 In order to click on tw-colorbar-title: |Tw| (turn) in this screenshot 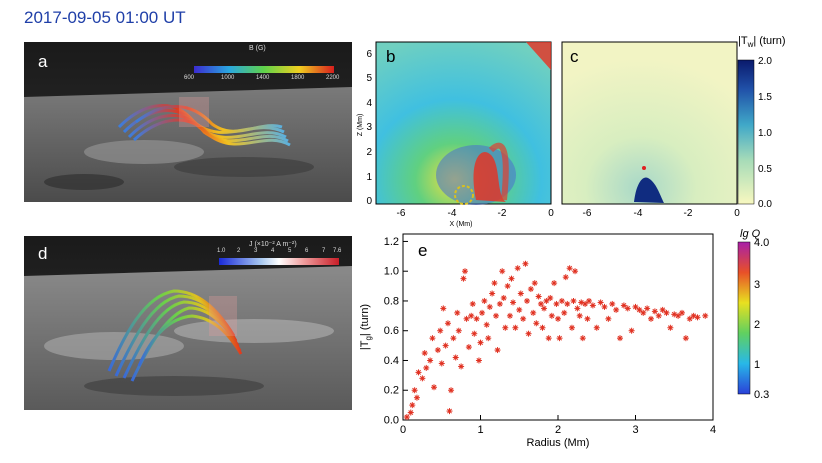, I will do `click(762, 42)`.